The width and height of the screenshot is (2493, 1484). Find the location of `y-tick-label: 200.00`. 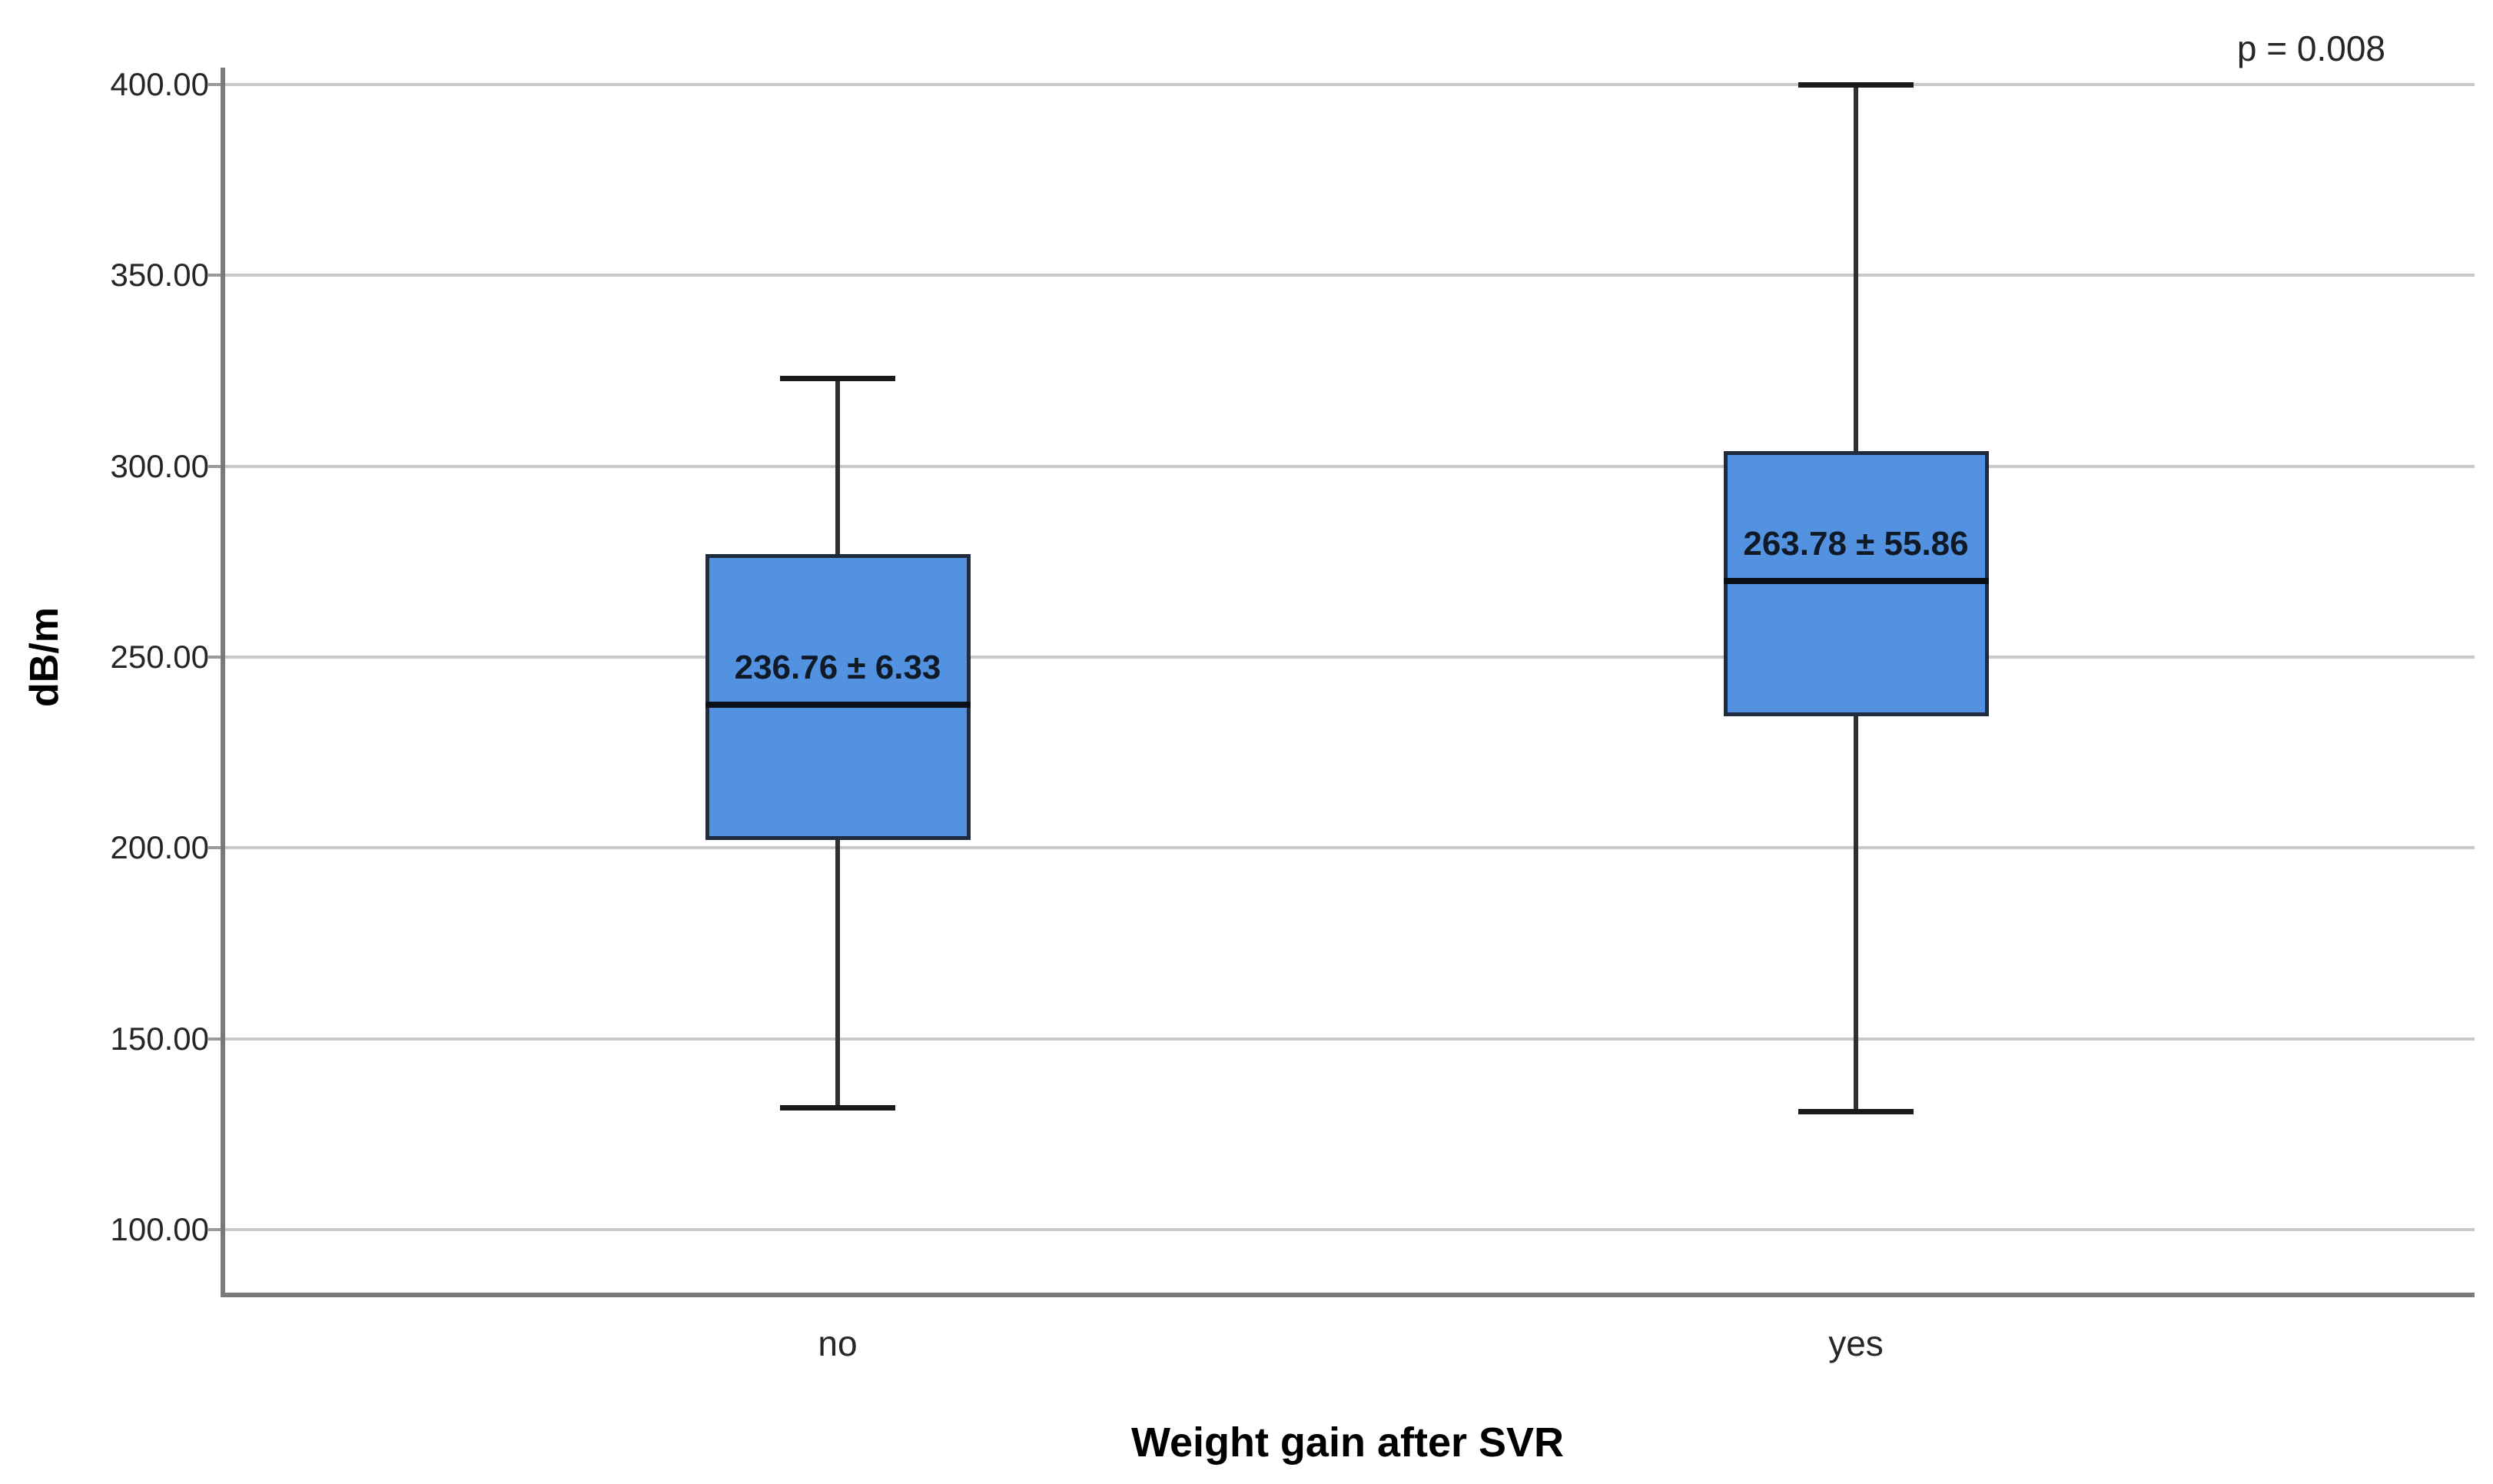

y-tick-label: 200.00 is located at coordinates (159, 847).